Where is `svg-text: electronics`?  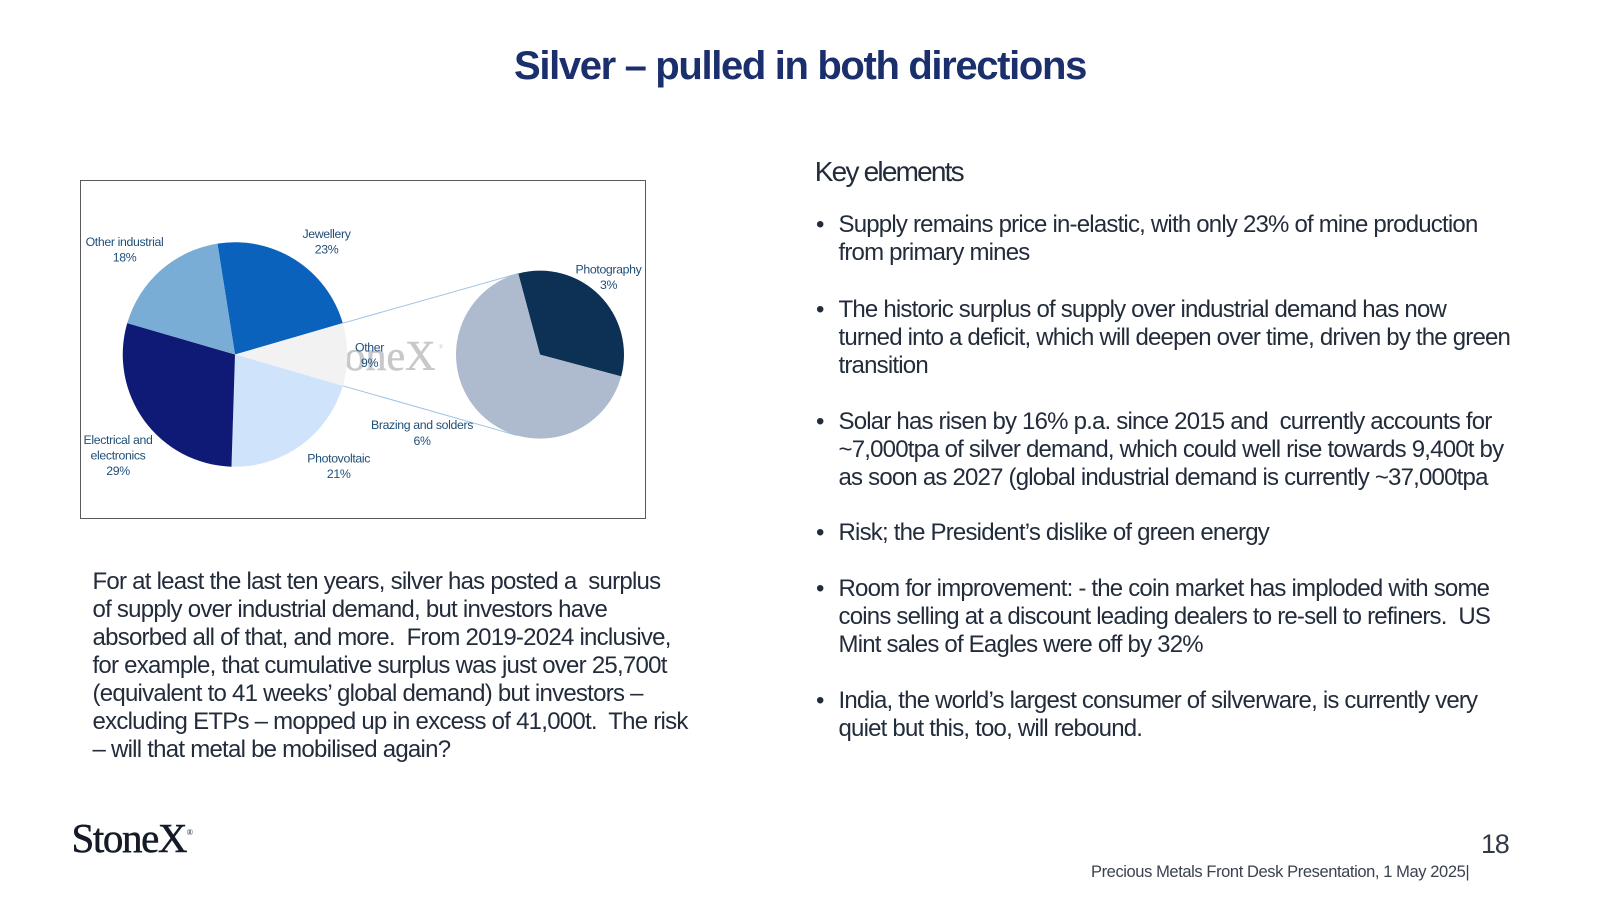 svg-text: electronics is located at coordinates (118, 455).